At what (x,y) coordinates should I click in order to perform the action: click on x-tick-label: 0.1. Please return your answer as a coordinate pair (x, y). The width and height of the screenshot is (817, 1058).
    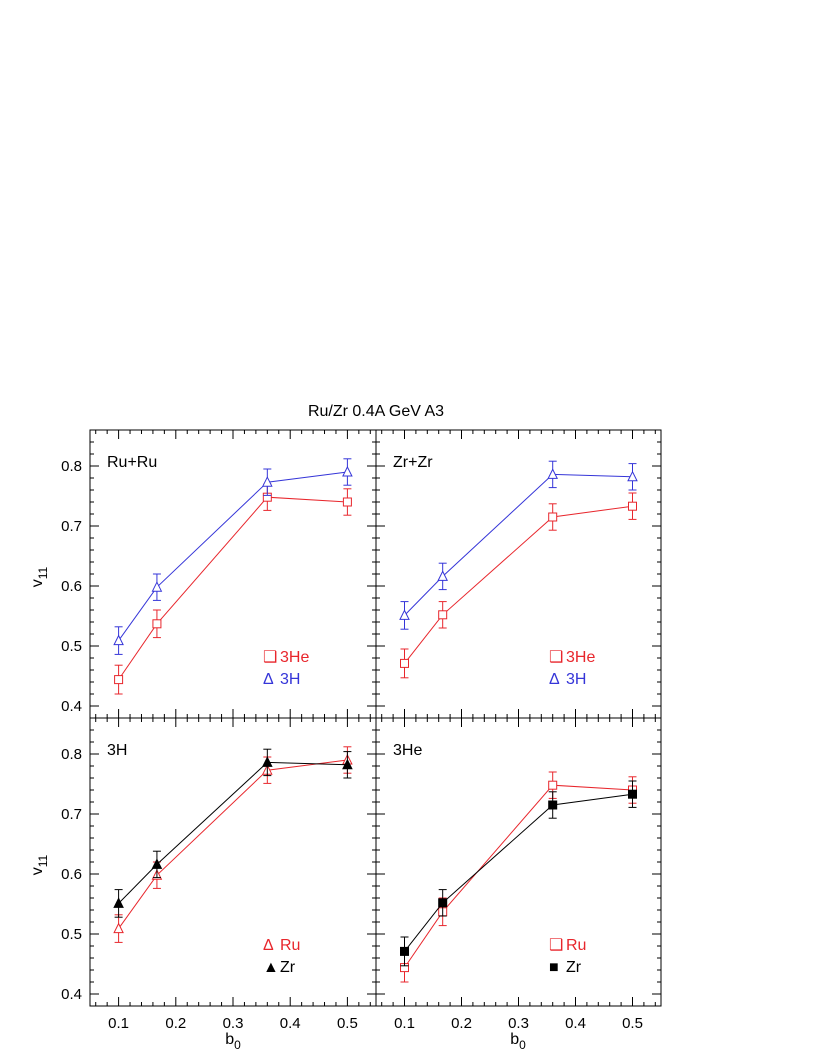
    Looking at the image, I should click on (118, 1023).